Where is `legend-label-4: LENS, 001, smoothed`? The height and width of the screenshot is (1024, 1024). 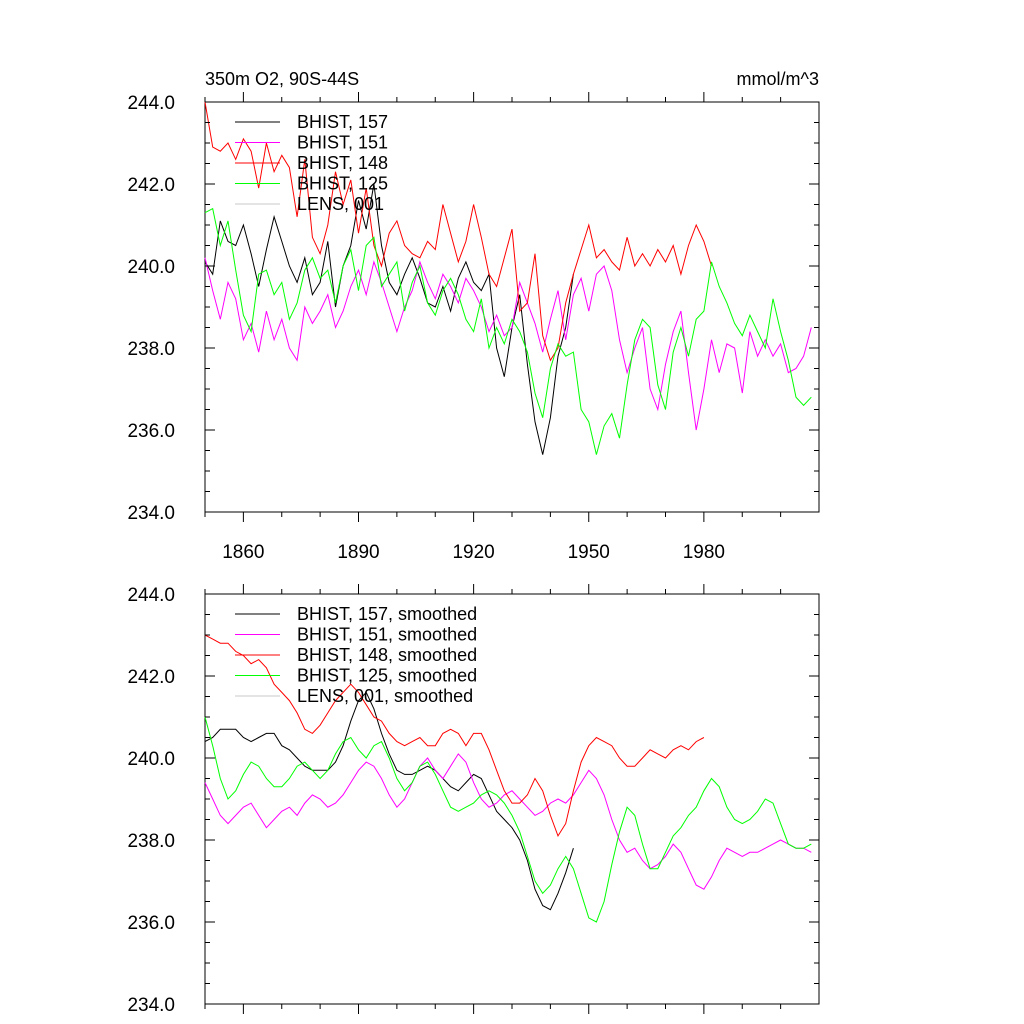
legend-label-4: LENS, 001, smoothed is located at coordinates (385, 696).